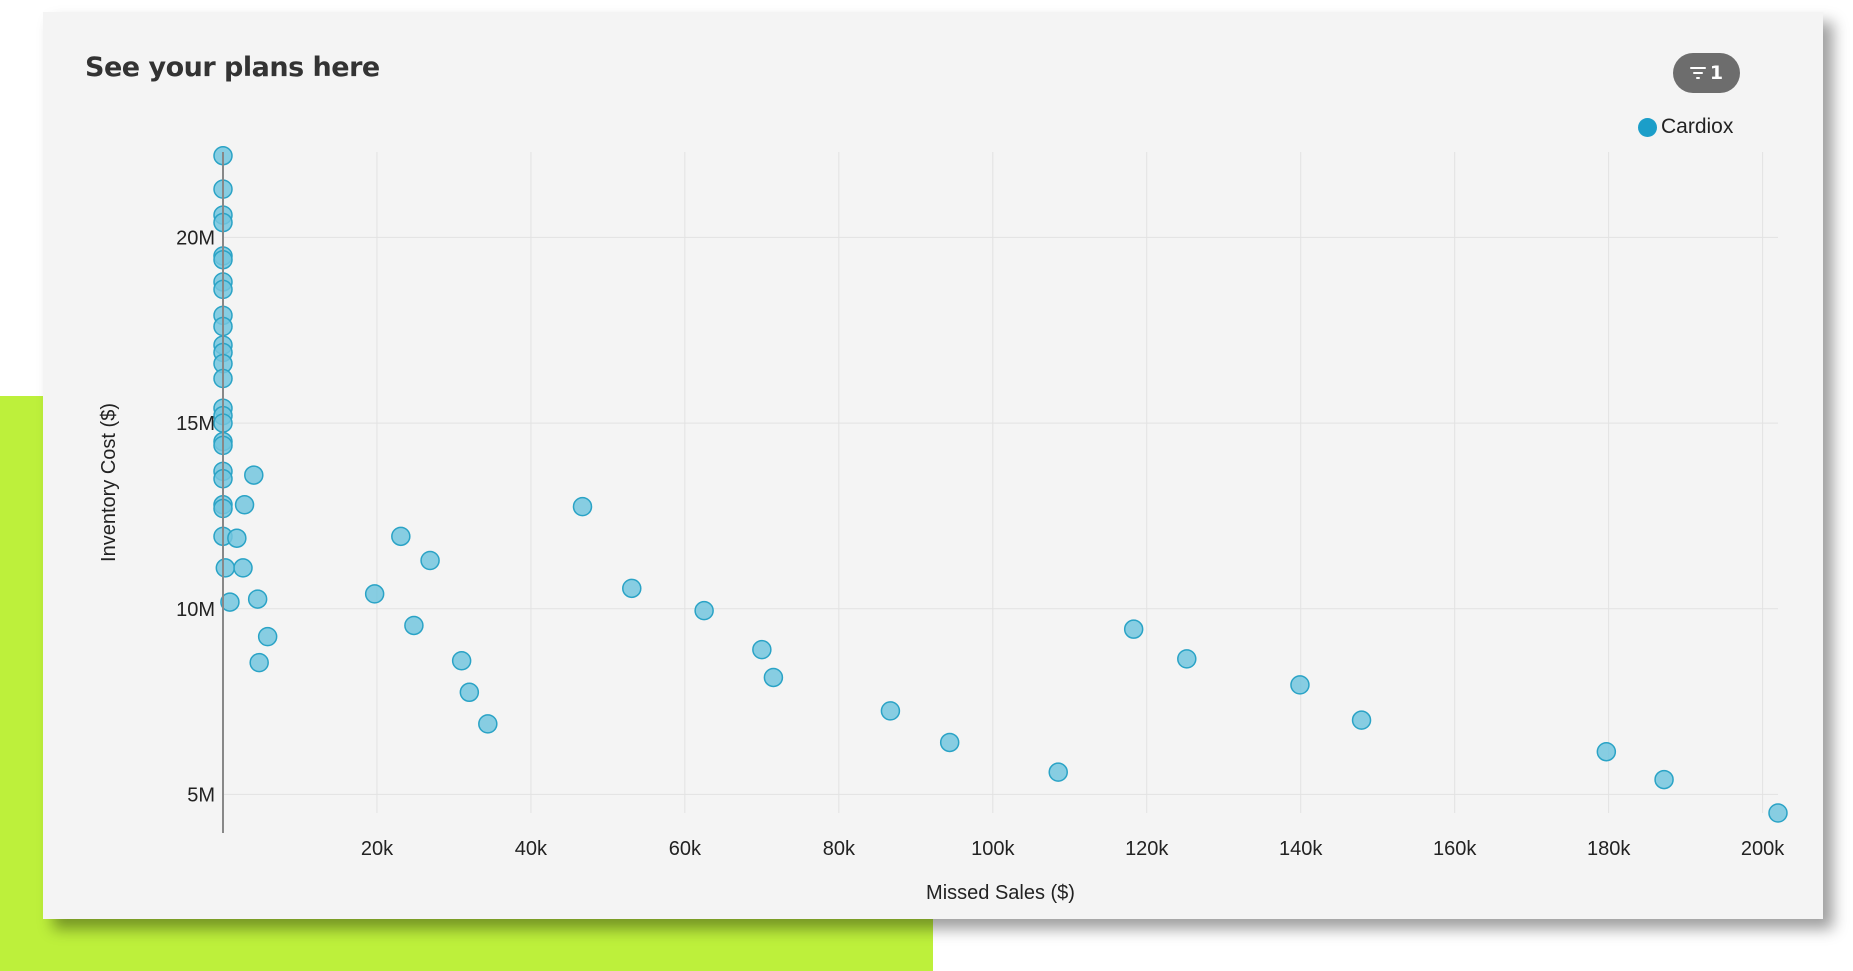  I want to click on x-tick-label: 140k, so click(1301, 849).